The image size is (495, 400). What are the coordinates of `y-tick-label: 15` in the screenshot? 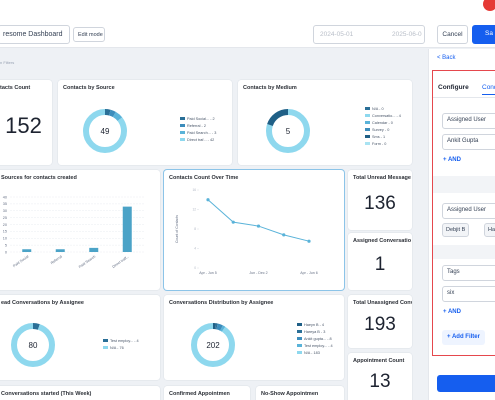 It's located at (5, 232).